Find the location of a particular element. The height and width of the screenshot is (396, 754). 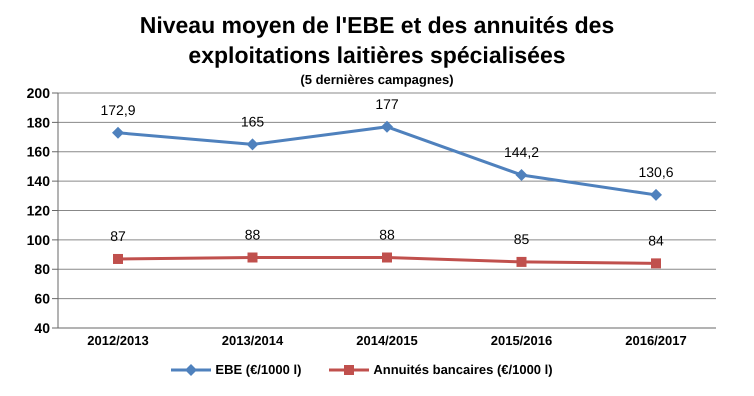

x-tick-label: 2015/2016 is located at coordinates (521, 340).